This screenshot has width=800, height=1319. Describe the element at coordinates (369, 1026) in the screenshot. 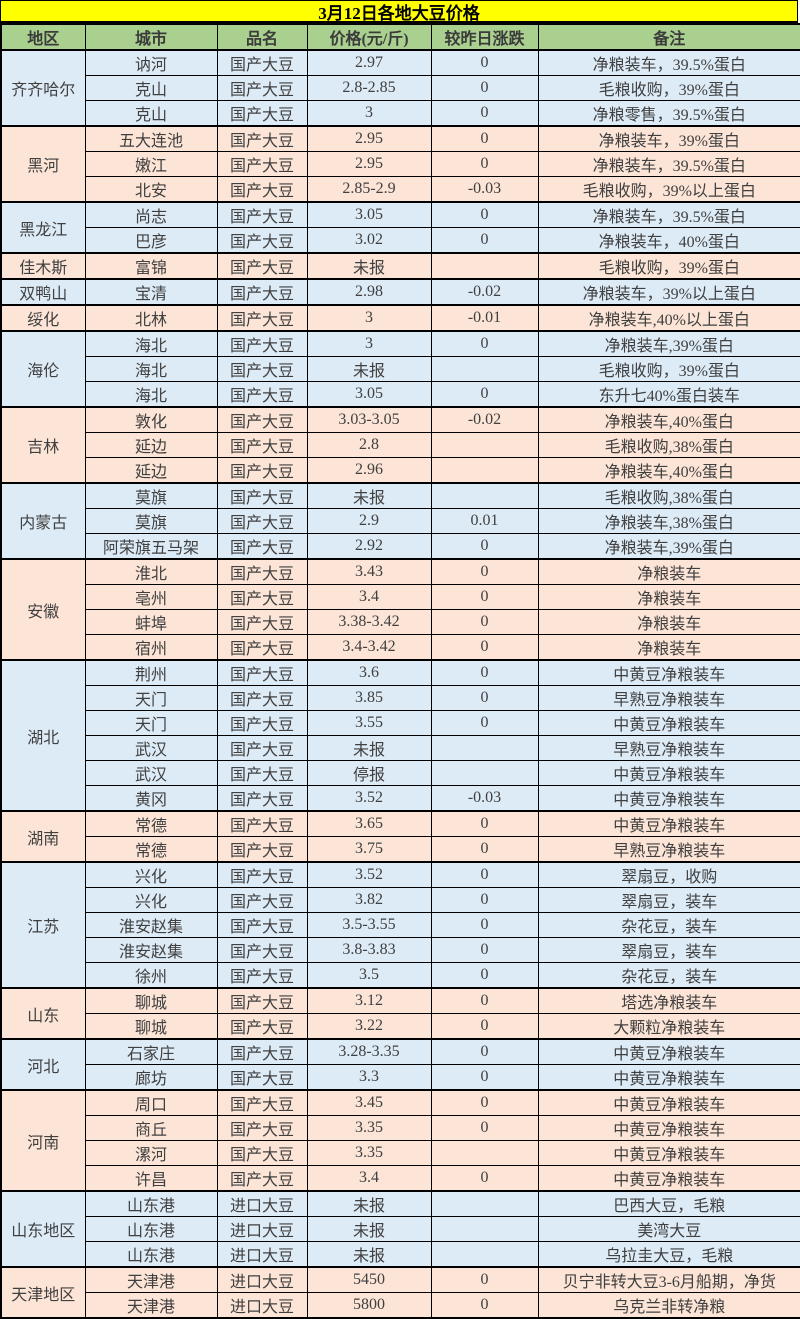

I see `price-cell: 3.22` at that location.